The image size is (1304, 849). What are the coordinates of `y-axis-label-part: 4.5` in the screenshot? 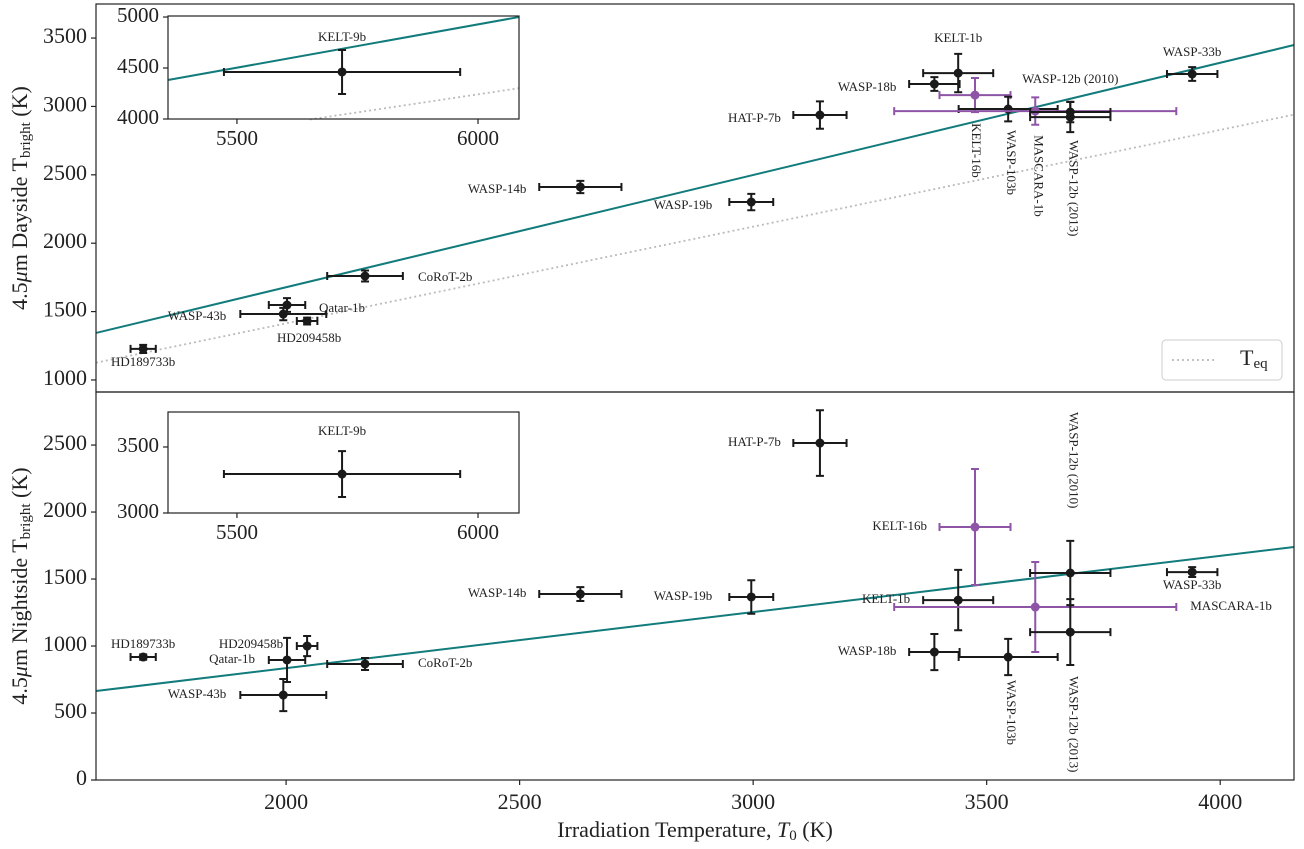 It's located at (19, 691).